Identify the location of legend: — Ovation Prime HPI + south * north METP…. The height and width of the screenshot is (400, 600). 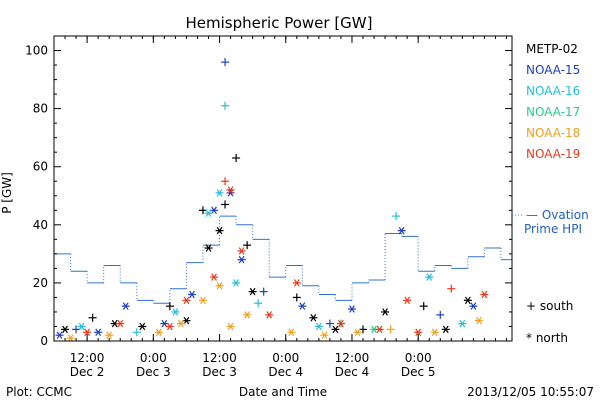
(550, 193).